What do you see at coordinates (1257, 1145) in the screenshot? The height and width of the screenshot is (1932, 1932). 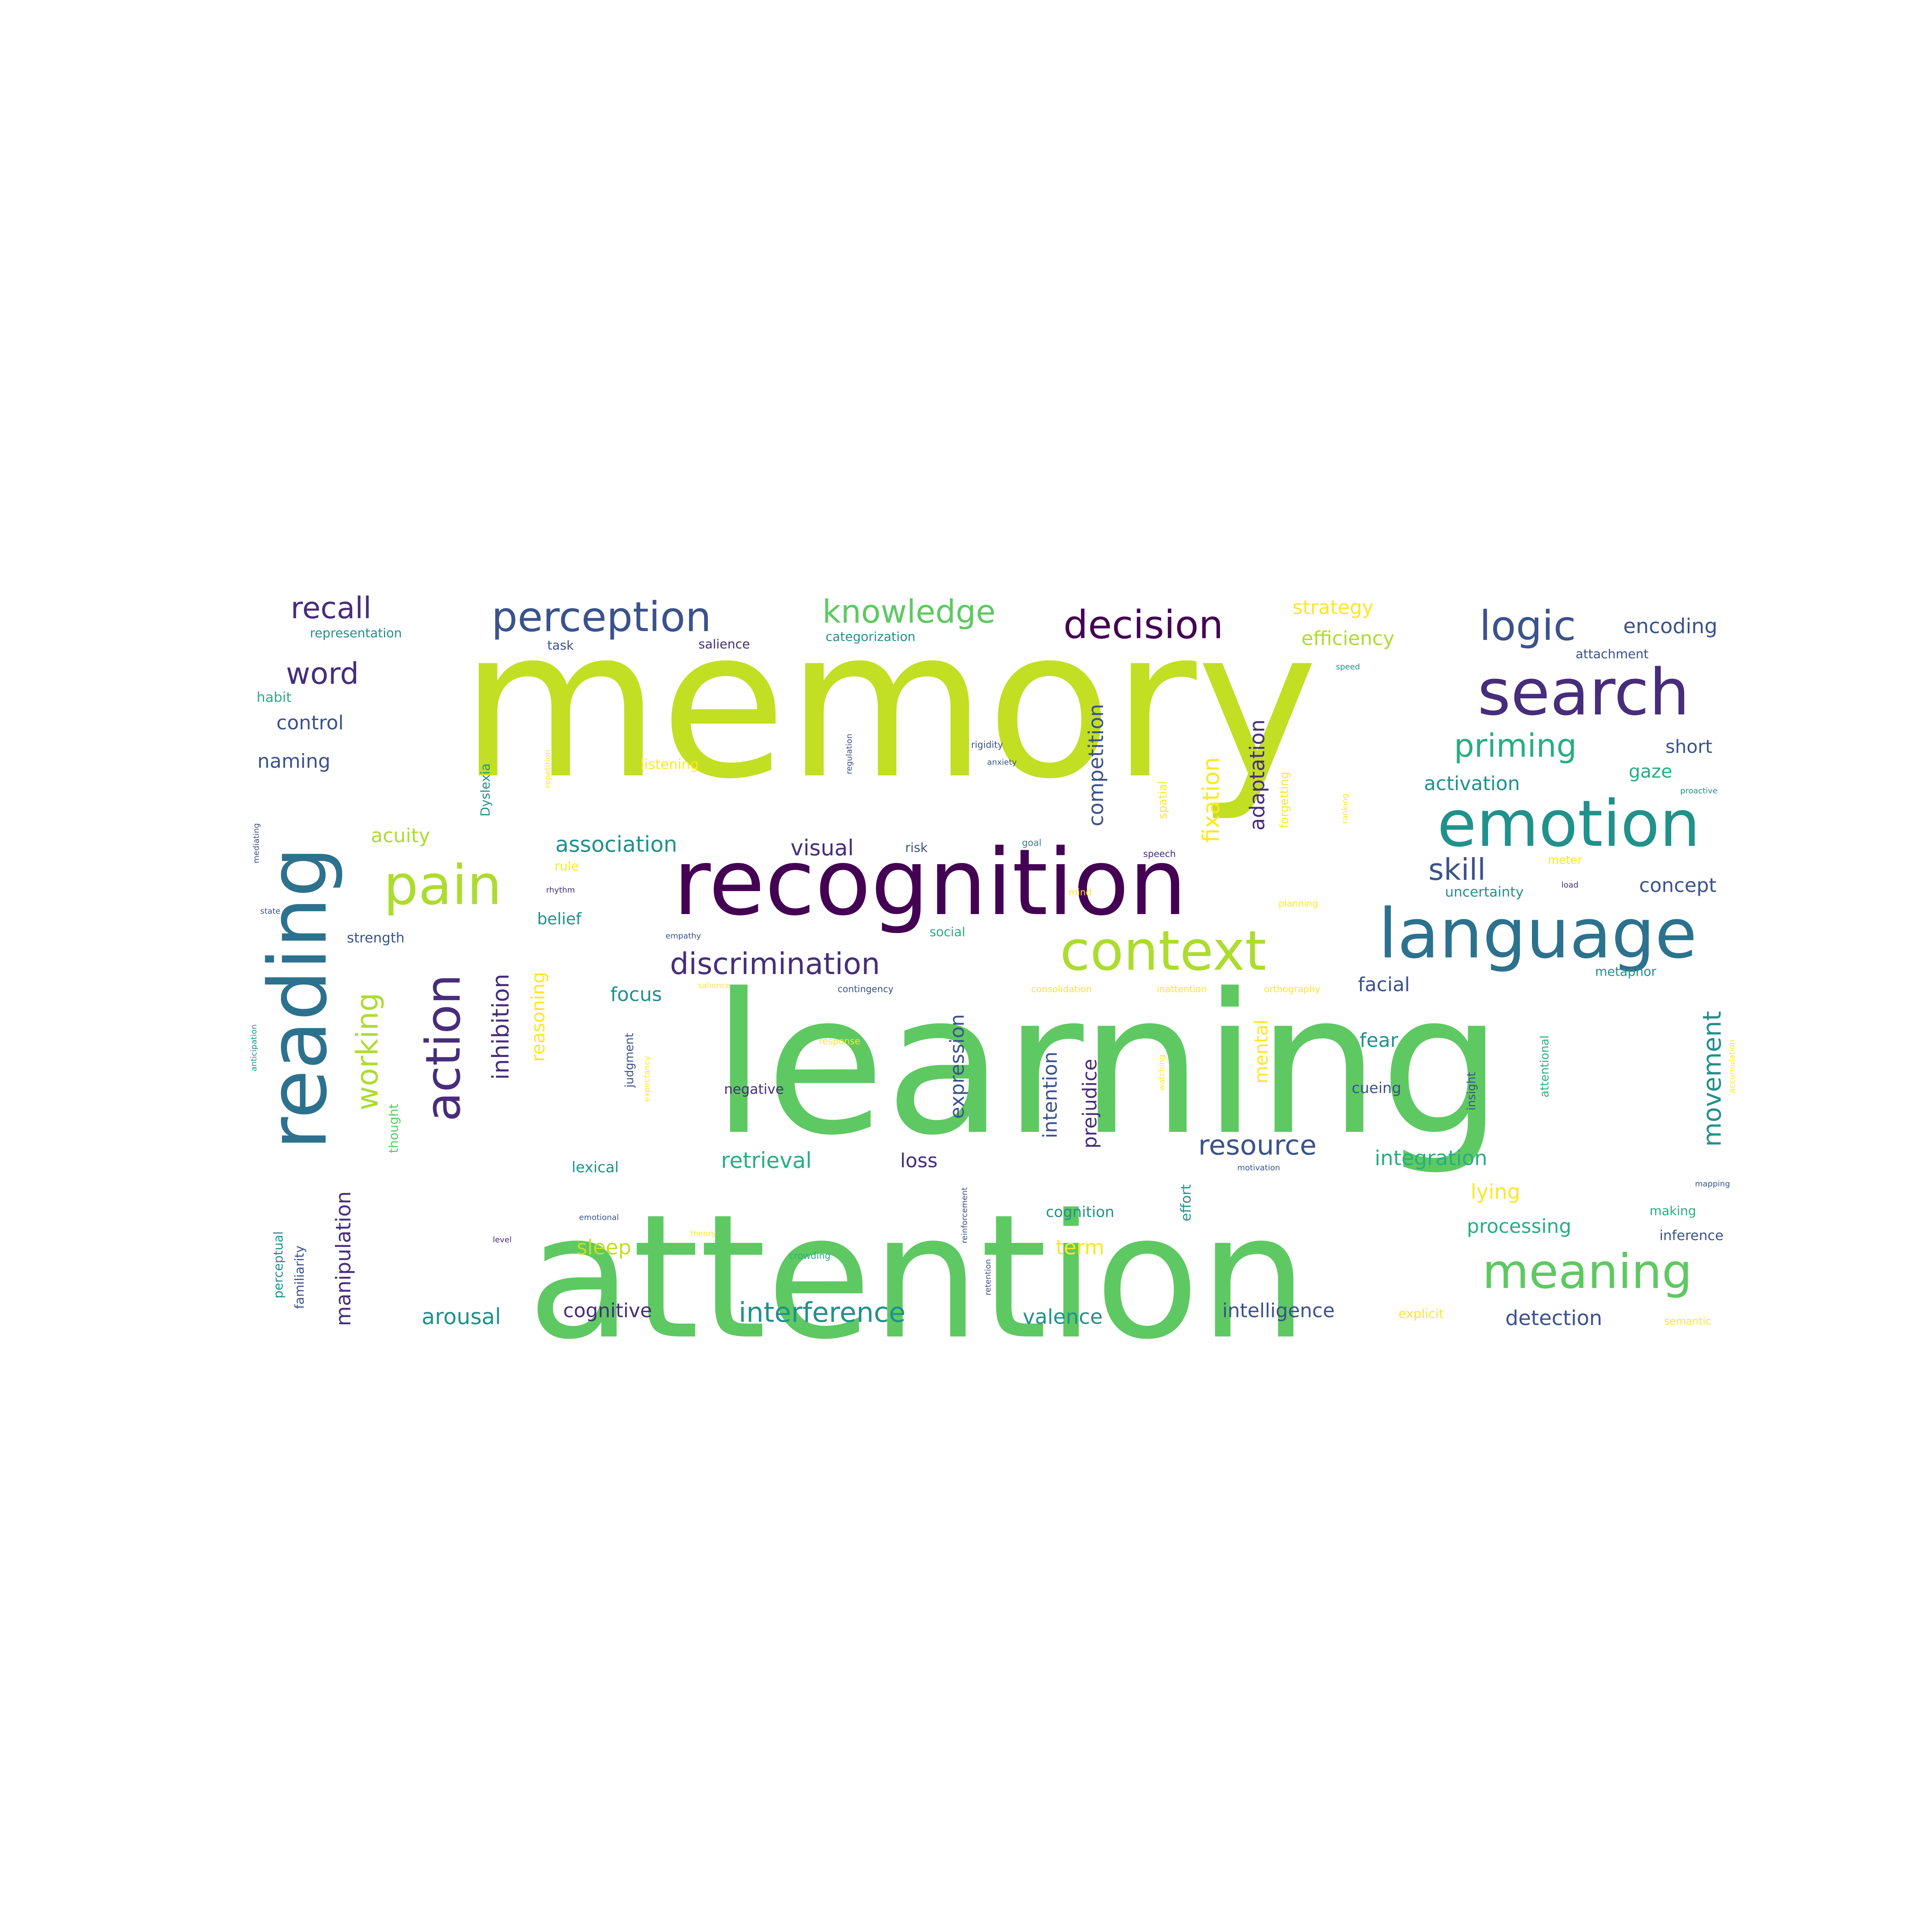 I see `word-resource: resource` at bounding box center [1257, 1145].